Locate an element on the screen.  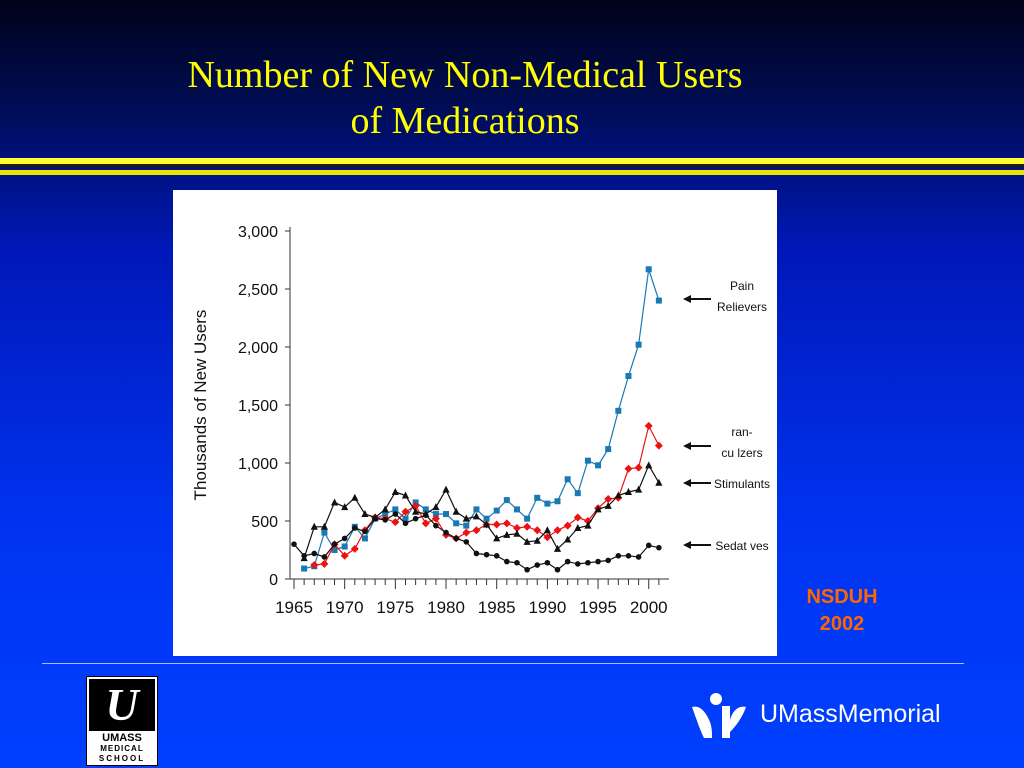
x-tick-label: 1990 is located at coordinates (547, 607).